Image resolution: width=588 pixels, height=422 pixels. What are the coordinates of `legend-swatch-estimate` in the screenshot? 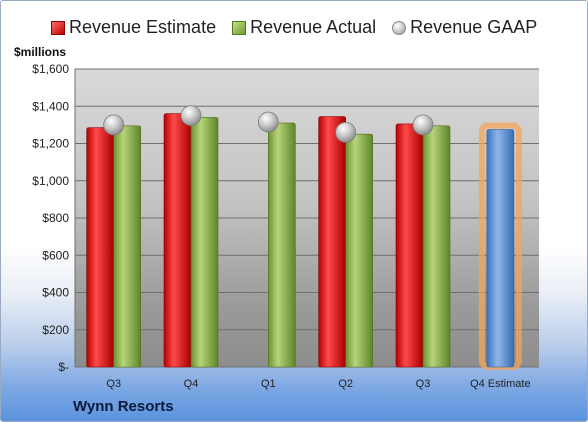 It's located at (58, 27).